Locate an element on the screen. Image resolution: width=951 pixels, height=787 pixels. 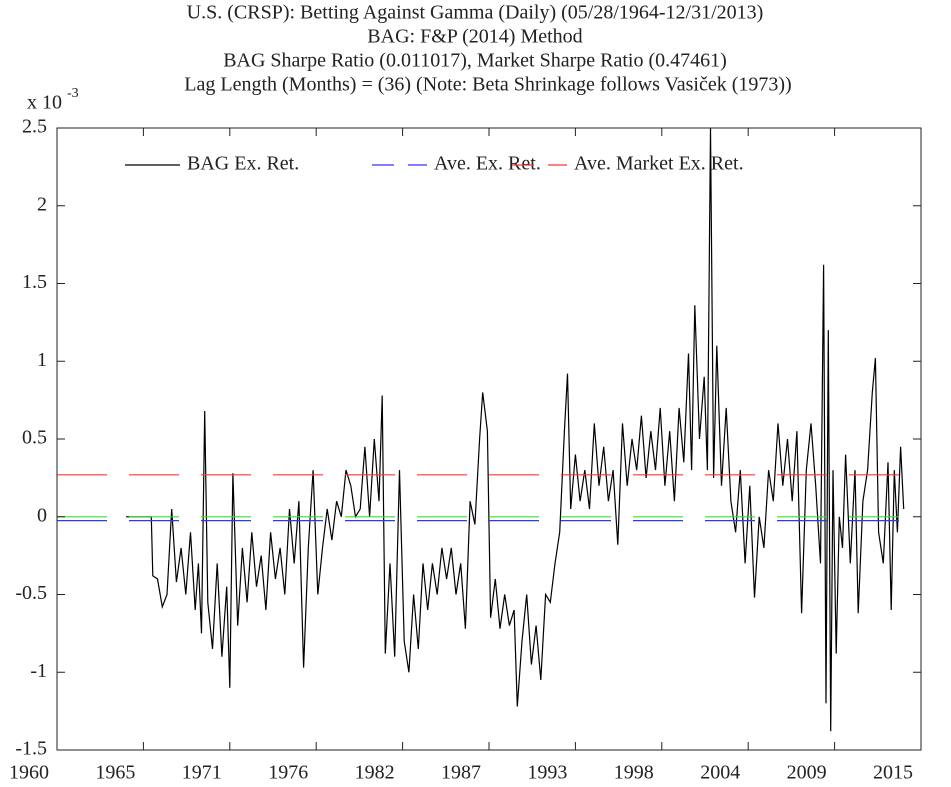
y-tick-label: -1.5 is located at coordinates (31, 749).